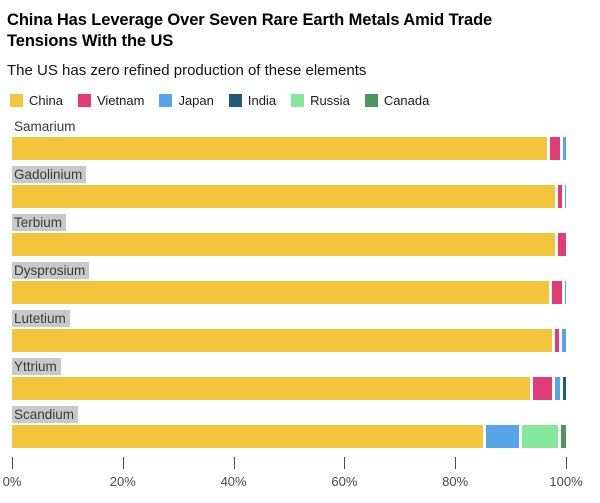 Image resolution: width=600 pixels, height=503 pixels. What do you see at coordinates (120, 100) in the screenshot?
I see `legend-label: Vietnam` at bounding box center [120, 100].